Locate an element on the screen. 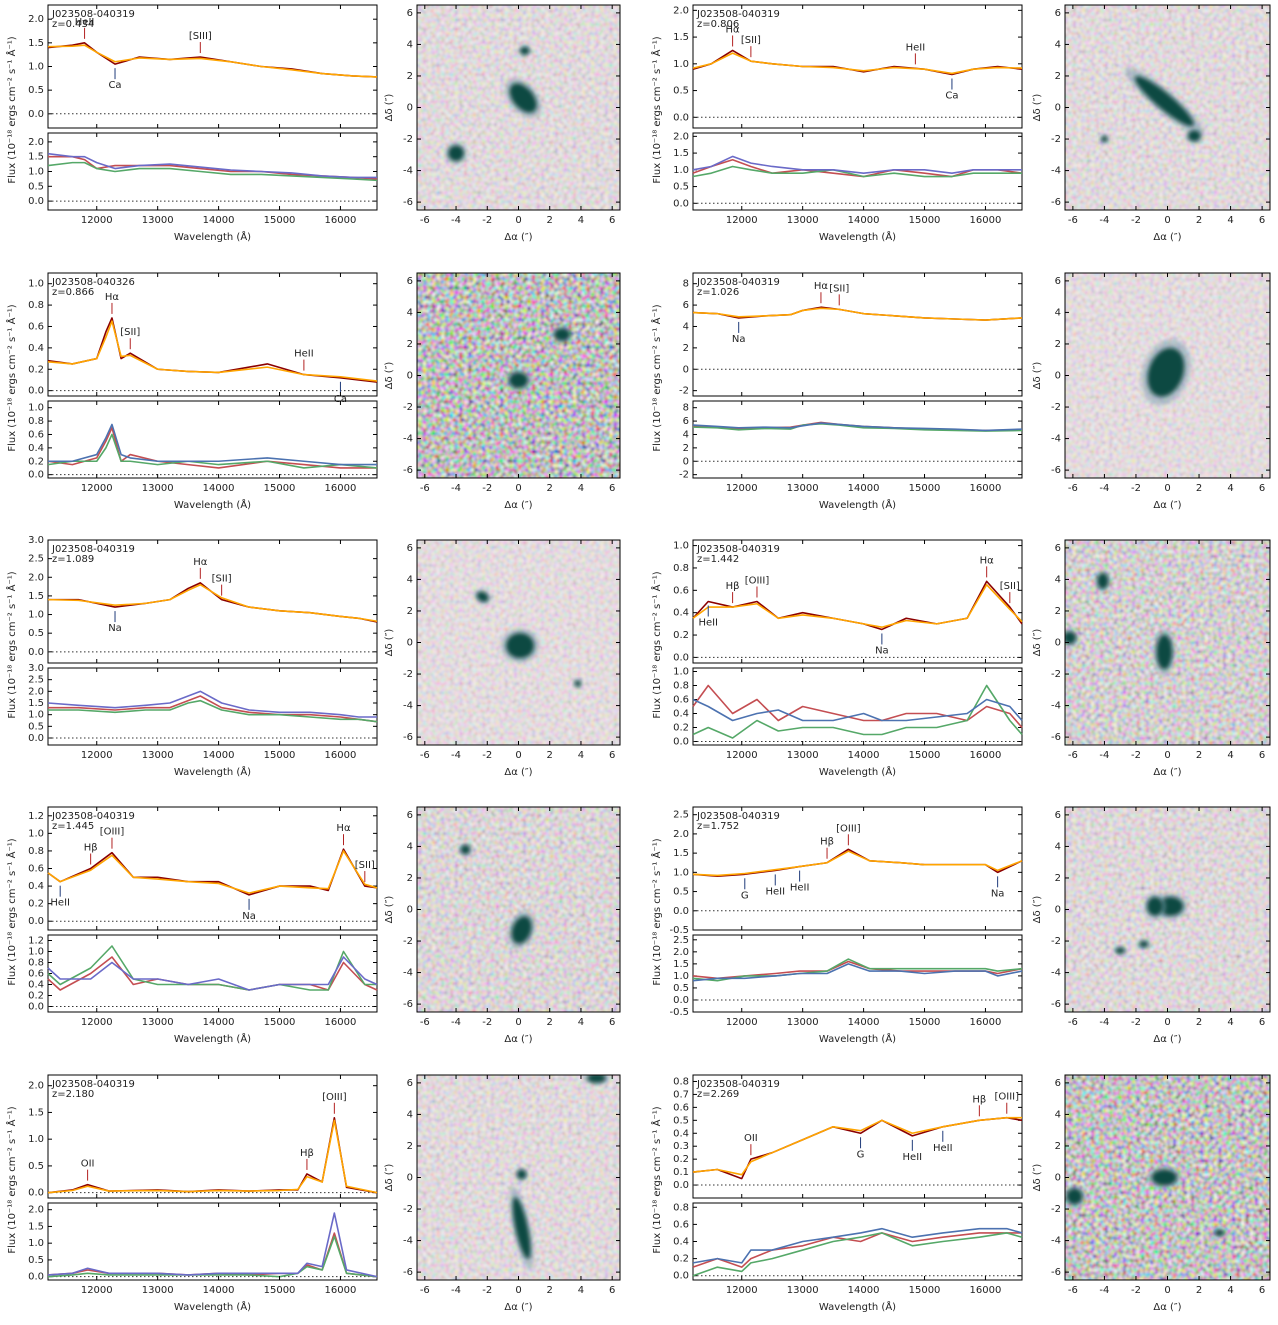 Image resolution: width=1278 pixels, height=1325 pixels. y-tick-label: 0.6 is located at coordinates (681, 590).